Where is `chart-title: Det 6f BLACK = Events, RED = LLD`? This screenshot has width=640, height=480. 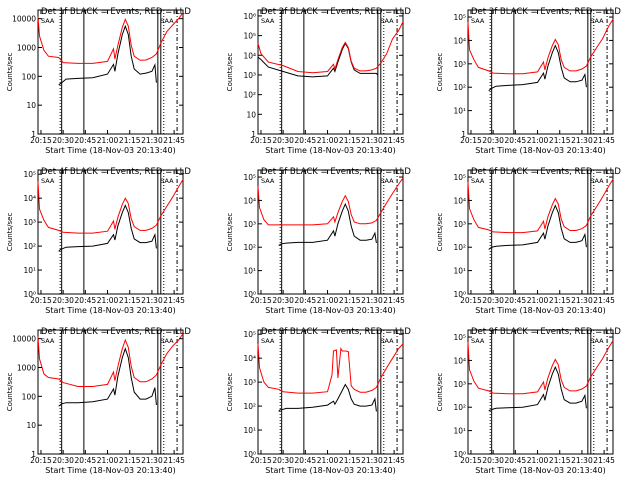
chart-title: Det 6f BLACK = Events, RED = LLD is located at coordinates (546, 172).